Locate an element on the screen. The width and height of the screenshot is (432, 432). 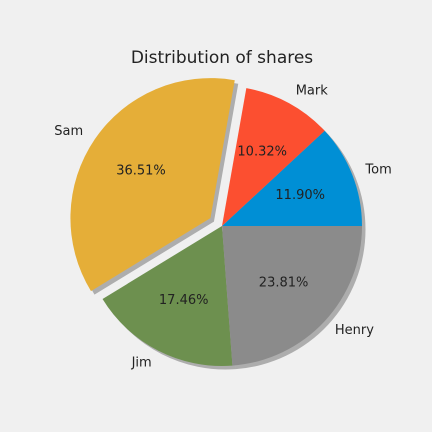
slice-label-tom: Tom is located at coordinates (377, 169).